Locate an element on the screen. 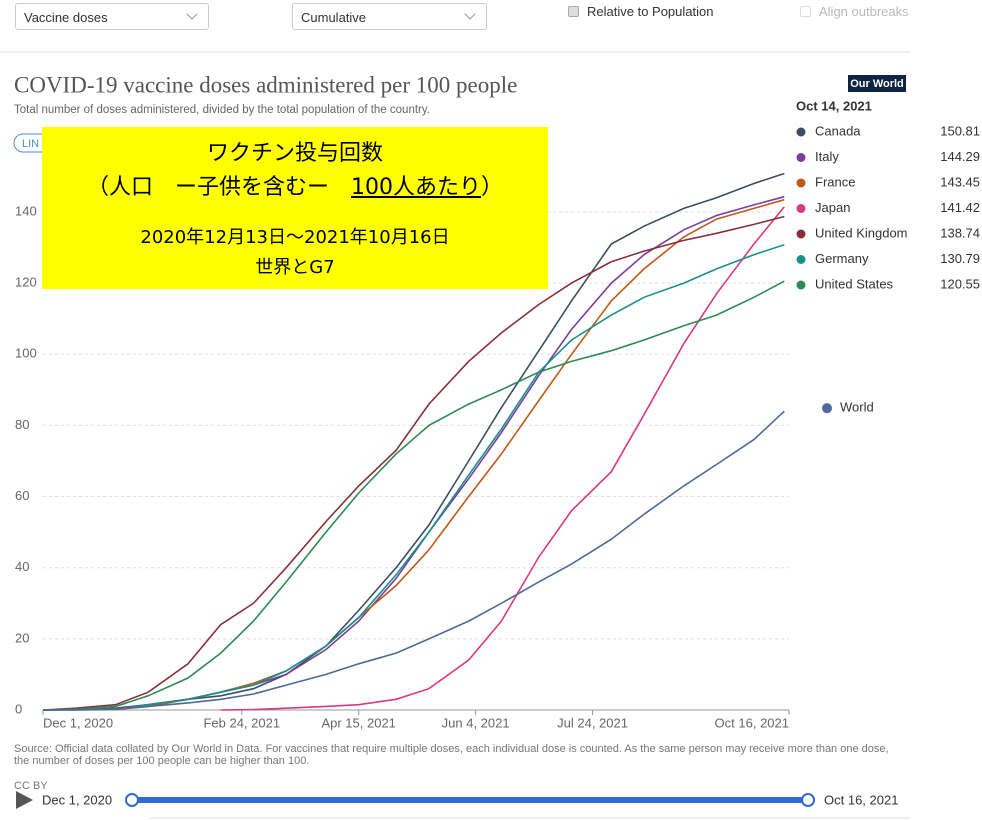 The height and width of the screenshot is (820, 982). metric-dropdown: Vaccine doses is located at coordinates (112, 16).